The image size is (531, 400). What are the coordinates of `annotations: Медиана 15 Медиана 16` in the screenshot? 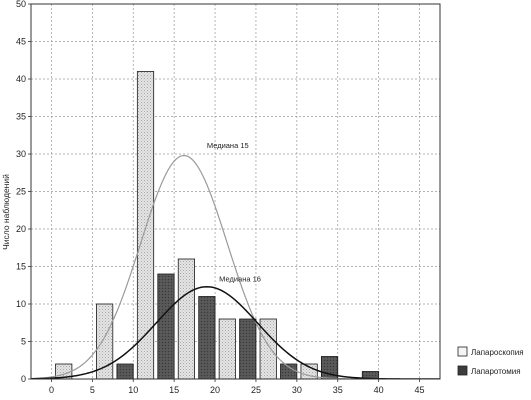 It's located at (234, 212).